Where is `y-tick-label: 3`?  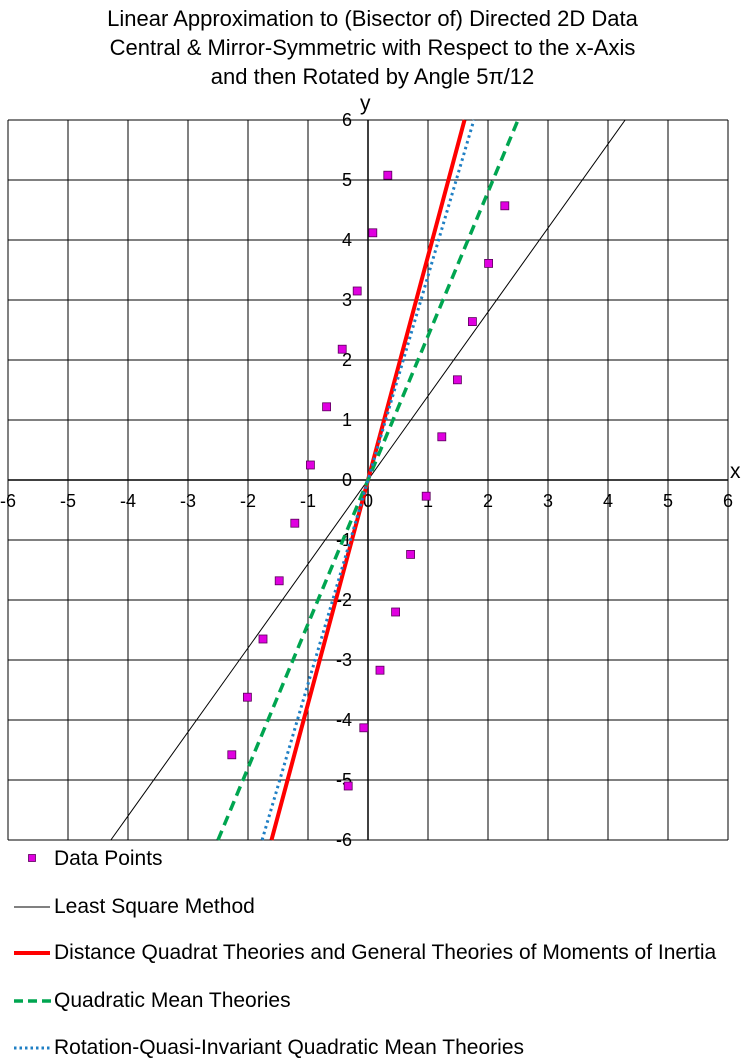 y-tick-label: 3 is located at coordinates (347, 300).